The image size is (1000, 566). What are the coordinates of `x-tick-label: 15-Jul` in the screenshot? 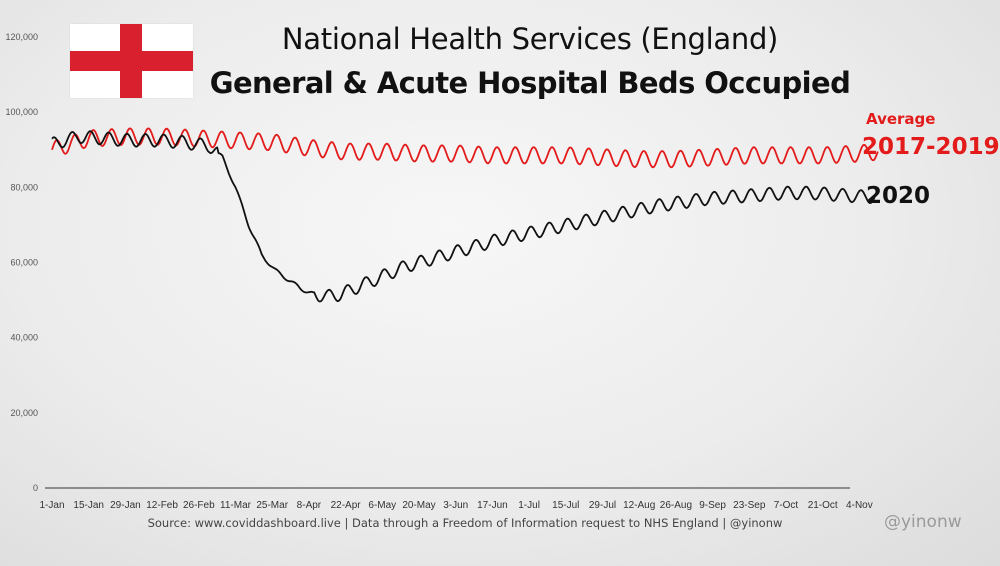 It's located at (565, 505).